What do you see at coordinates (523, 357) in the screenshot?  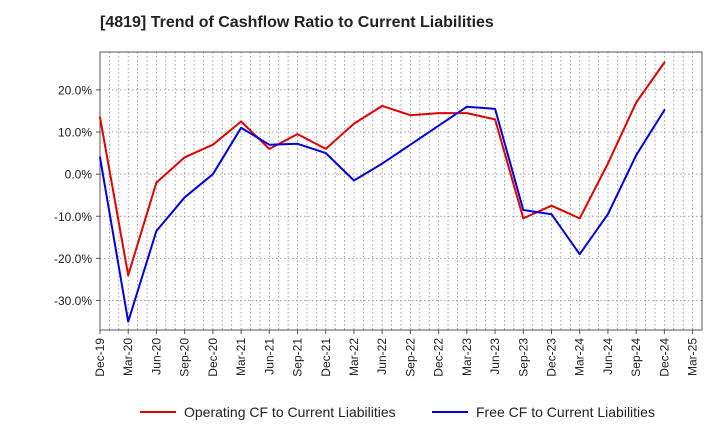 I see `x-tick-label: Sep-23` at bounding box center [523, 357].